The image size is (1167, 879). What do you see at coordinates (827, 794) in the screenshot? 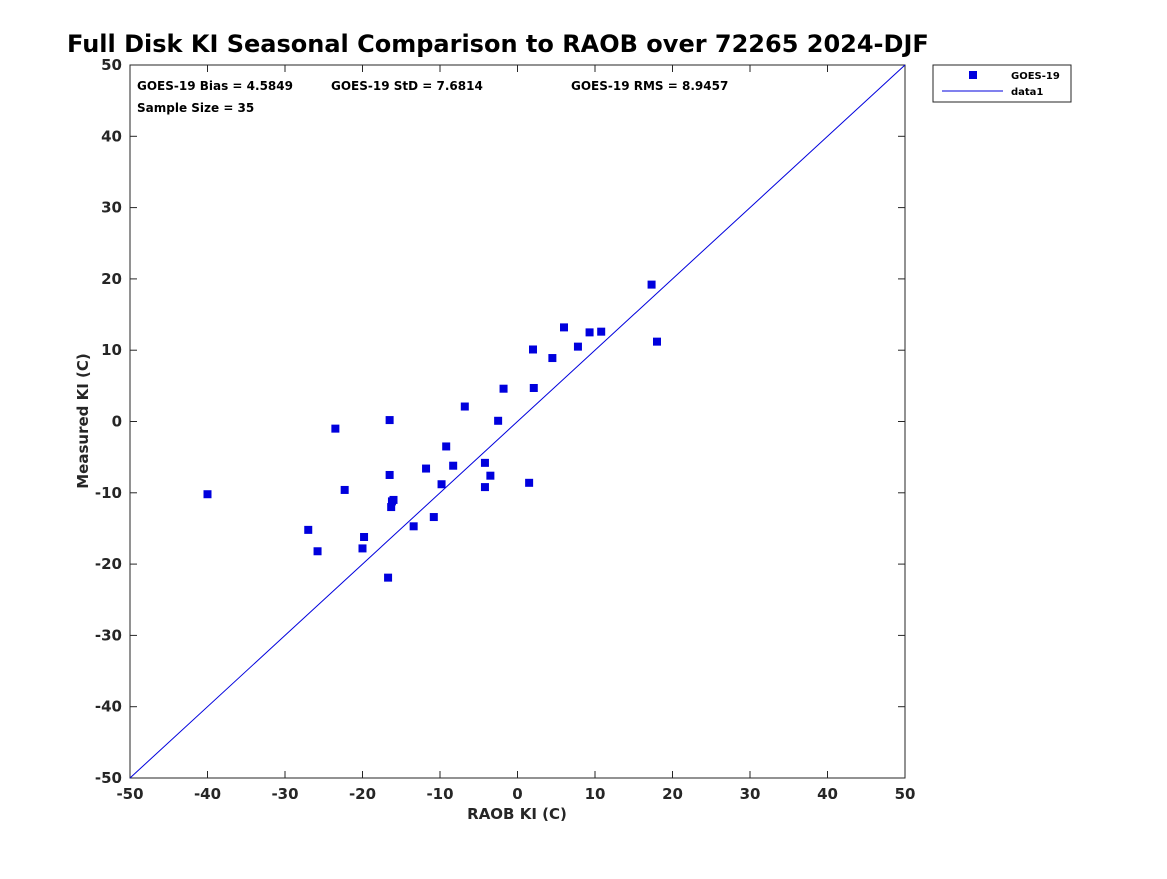
I see `x-tick-label: 40` at bounding box center [827, 794].